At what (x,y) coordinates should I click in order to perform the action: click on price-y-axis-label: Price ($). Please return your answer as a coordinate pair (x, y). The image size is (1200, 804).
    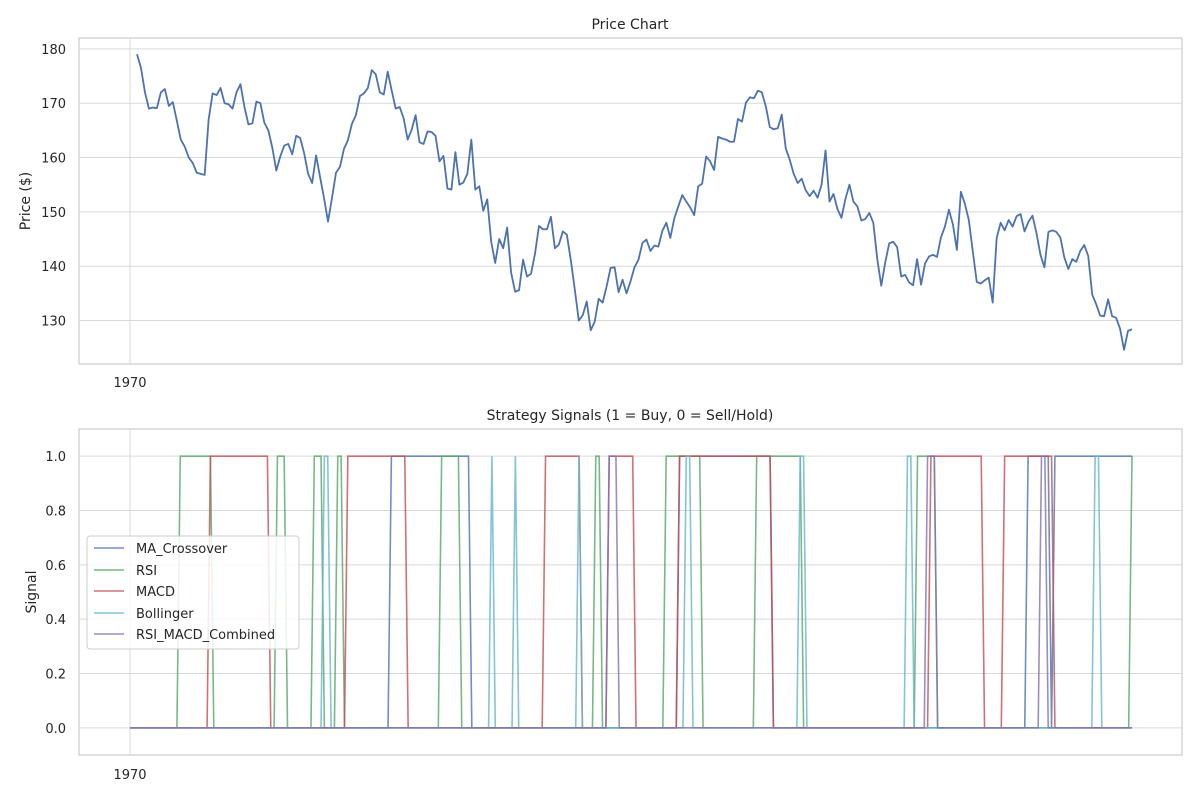
    Looking at the image, I should click on (26, 201).